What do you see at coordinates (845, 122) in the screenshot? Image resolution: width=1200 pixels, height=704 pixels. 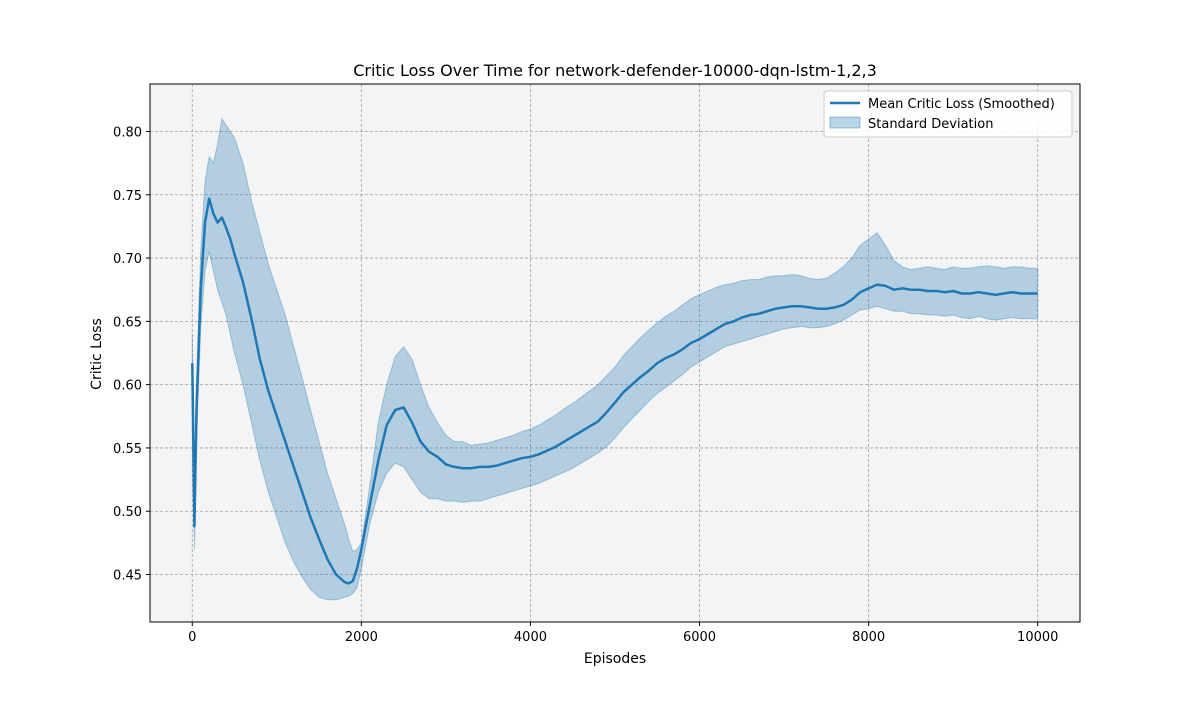 I see `legend-band-swatch` at bounding box center [845, 122].